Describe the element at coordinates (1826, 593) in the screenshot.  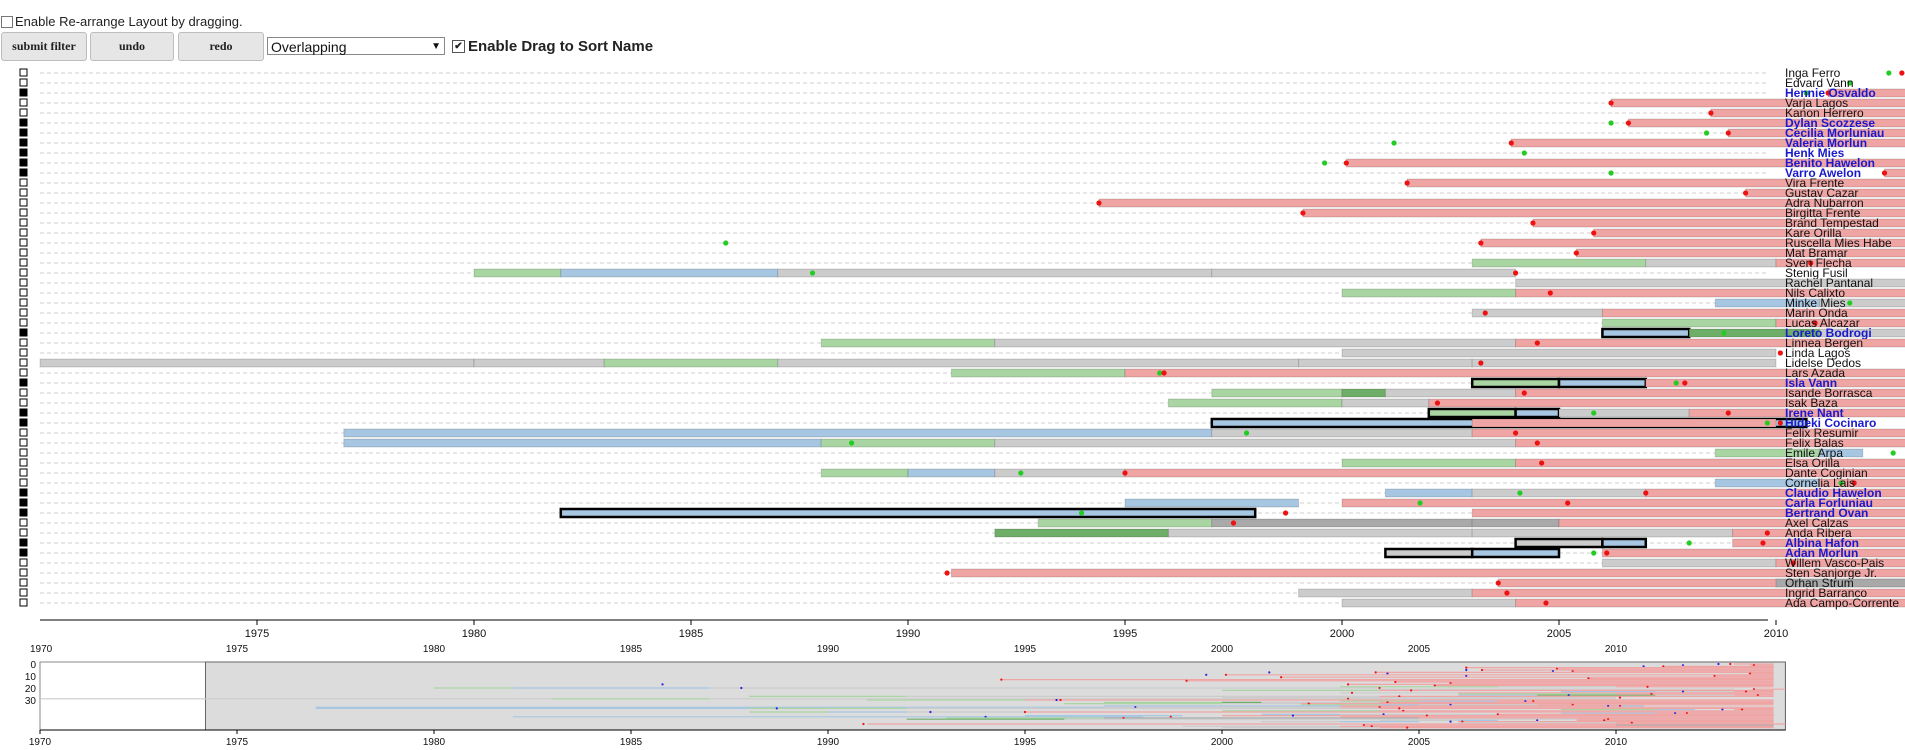
I see `person-name: Ingrid Barranco` at that location.